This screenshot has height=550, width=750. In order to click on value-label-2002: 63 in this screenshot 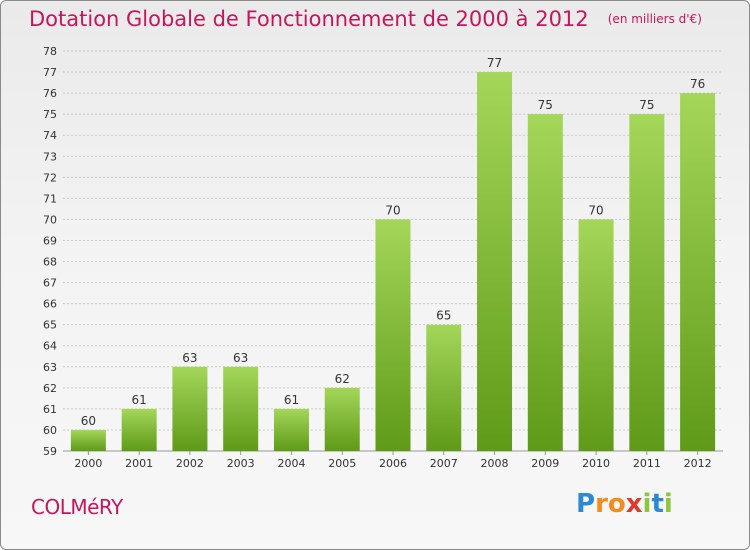, I will do `click(189, 358)`.